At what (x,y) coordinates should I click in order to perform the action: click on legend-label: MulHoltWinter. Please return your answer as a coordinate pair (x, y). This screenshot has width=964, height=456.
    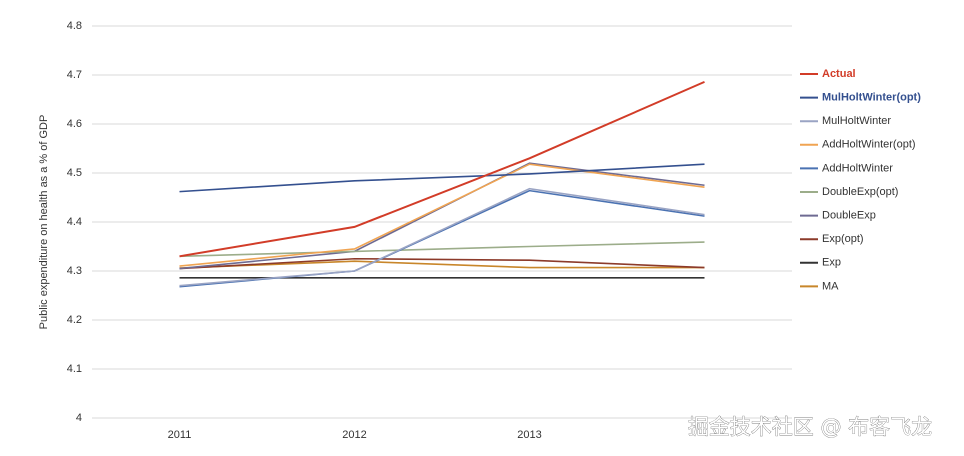
    Looking at the image, I should click on (856, 121).